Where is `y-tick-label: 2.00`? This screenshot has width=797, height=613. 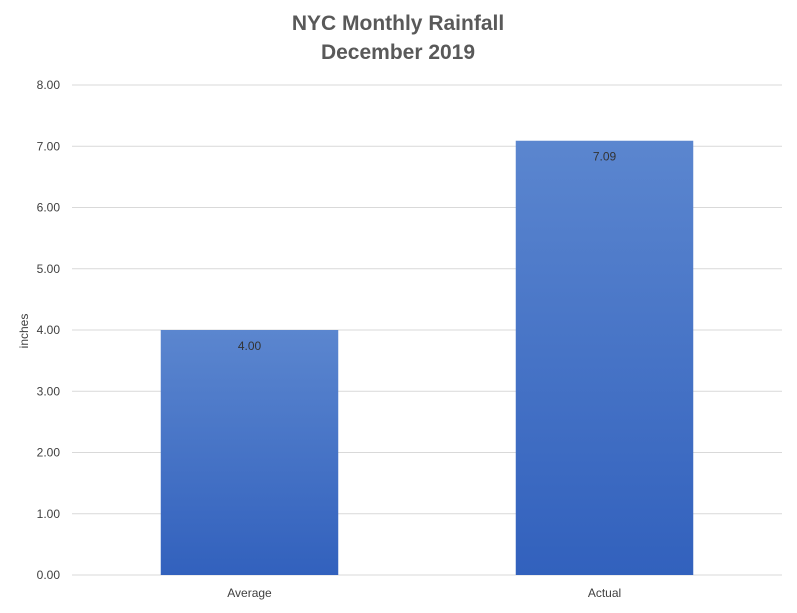 y-tick-label: 2.00 is located at coordinates (49, 453).